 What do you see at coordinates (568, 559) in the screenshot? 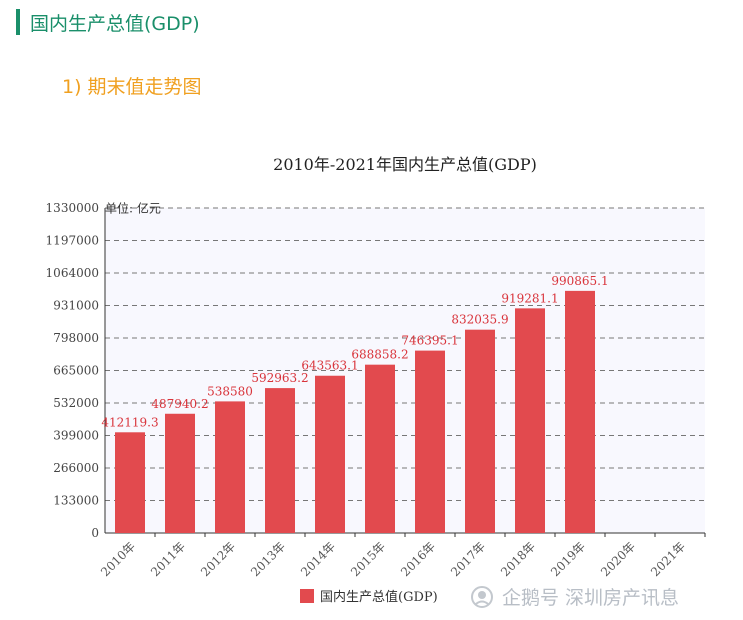
I see `x-tick-label: 2019年` at bounding box center [568, 559].